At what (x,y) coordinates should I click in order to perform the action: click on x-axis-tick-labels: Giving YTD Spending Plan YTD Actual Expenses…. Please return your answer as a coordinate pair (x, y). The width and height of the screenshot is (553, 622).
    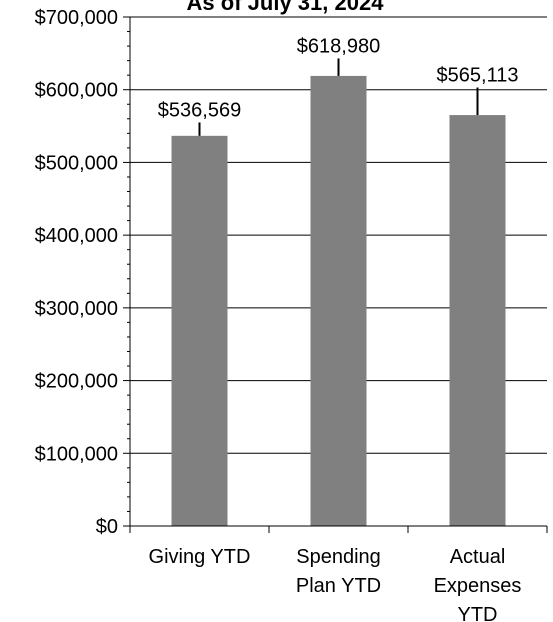
    Looking at the image, I should click on (335, 584).